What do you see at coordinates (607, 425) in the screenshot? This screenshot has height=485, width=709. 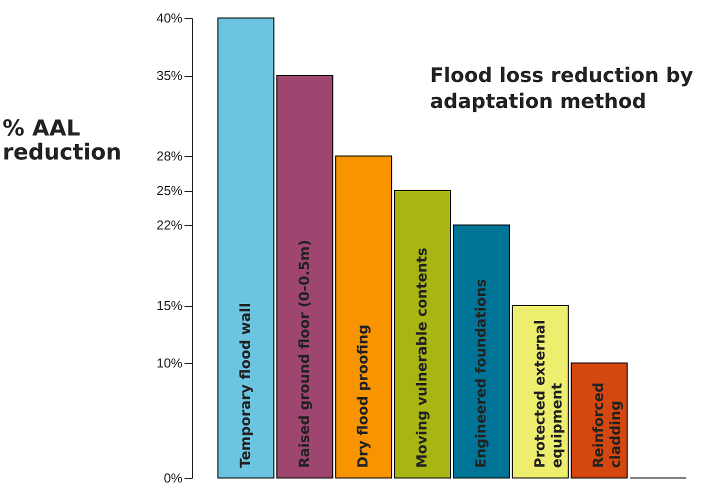 I see `x-tick-label: Reinforced cladding` at bounding box center [607, 425].